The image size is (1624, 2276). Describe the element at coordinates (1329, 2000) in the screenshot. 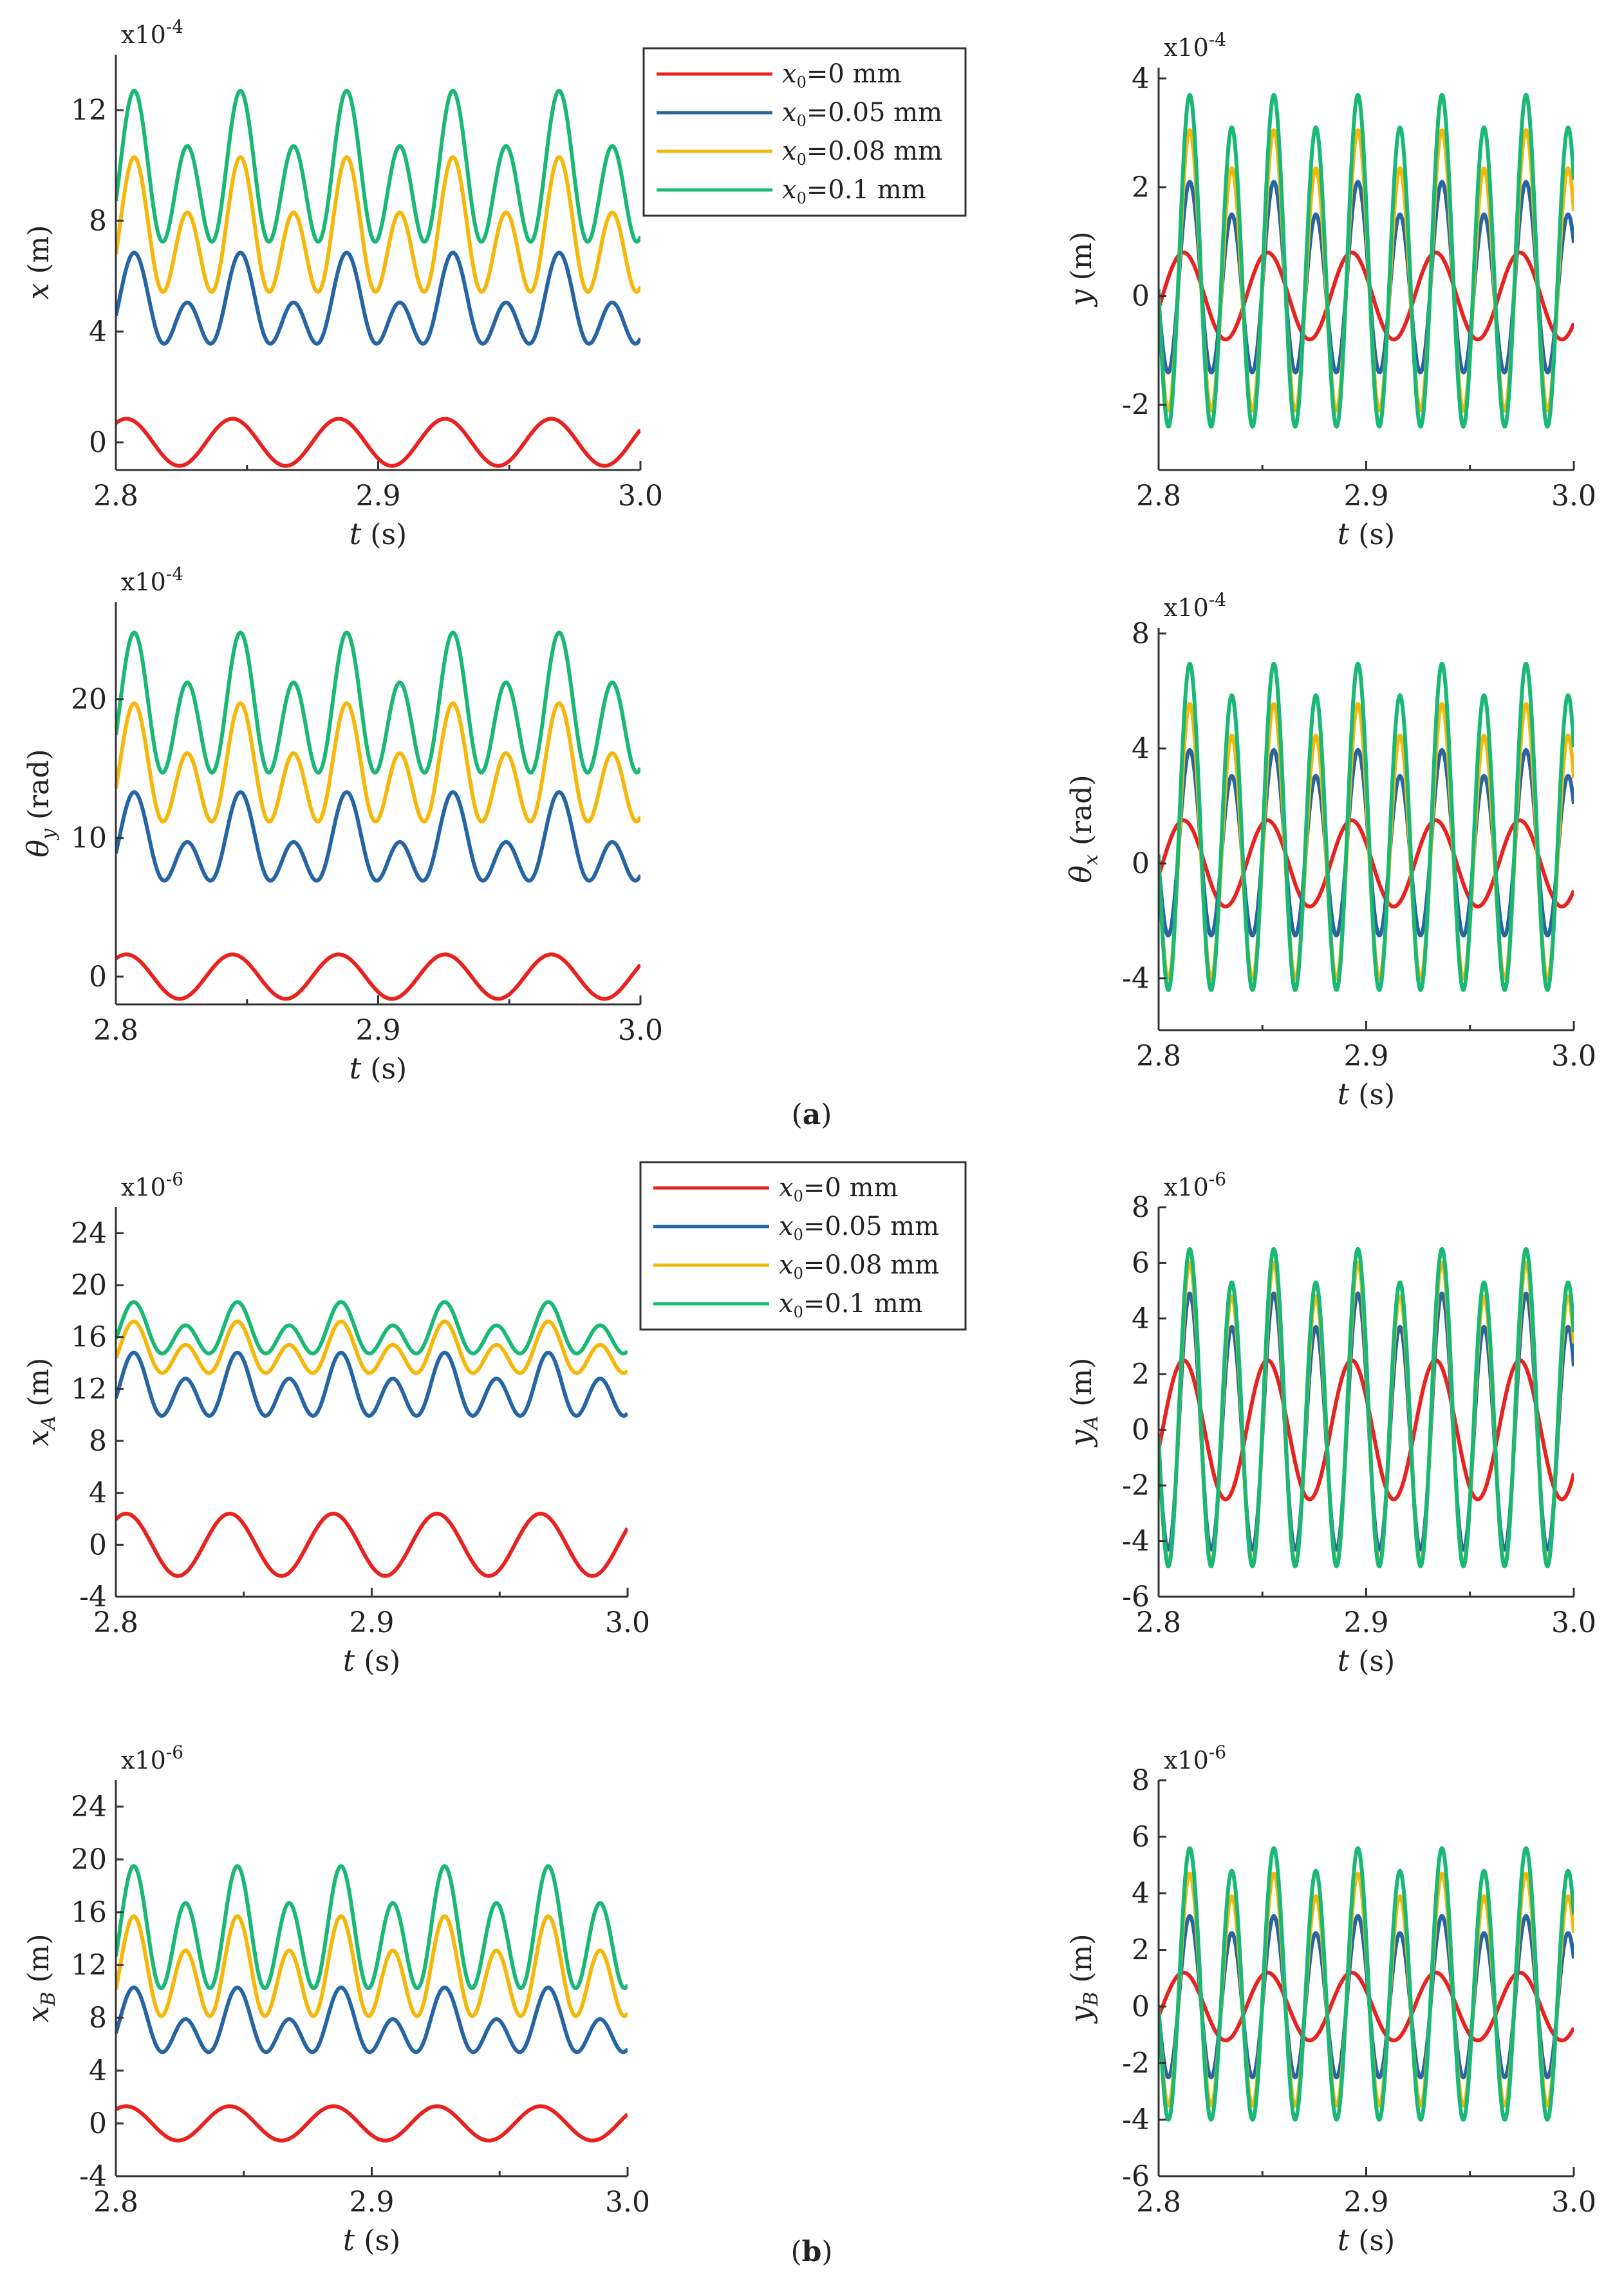

I see `chart-b-yB: -6 -4 -2 0 2 4 6 8 2.8 2.9 3.0 x10-6 t (s) yB (m)` at that location.